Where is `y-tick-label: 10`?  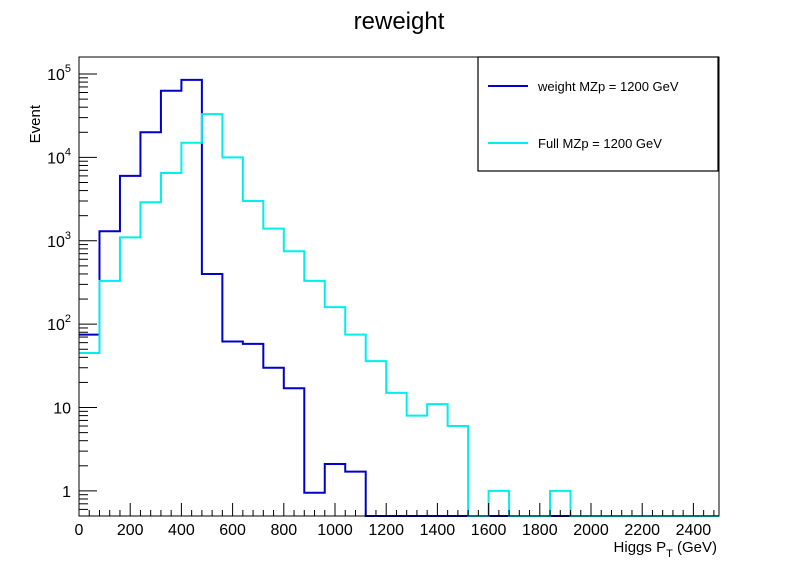 y-tick-label: 10 is located at coordinates (62, 409).